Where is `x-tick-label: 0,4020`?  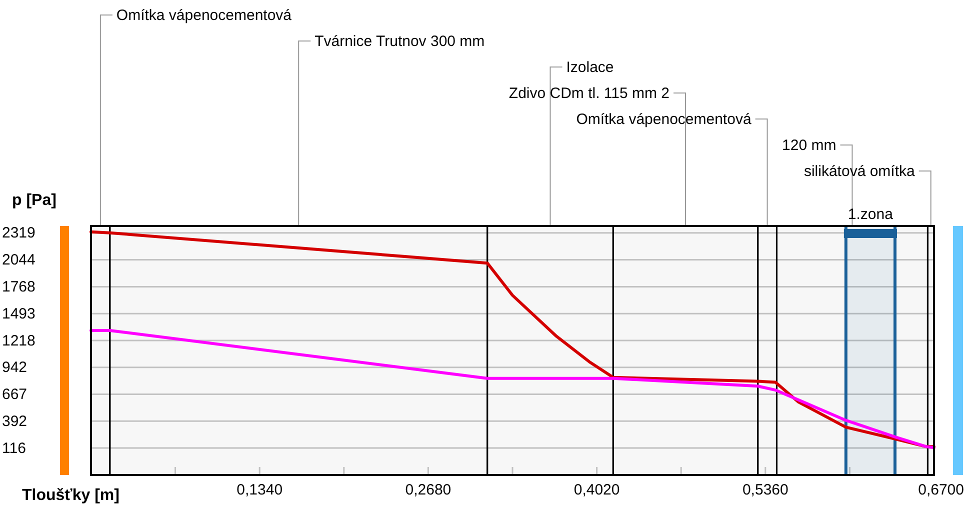 x-tick-label: 0,4020 is located at coordinates (597, 490).